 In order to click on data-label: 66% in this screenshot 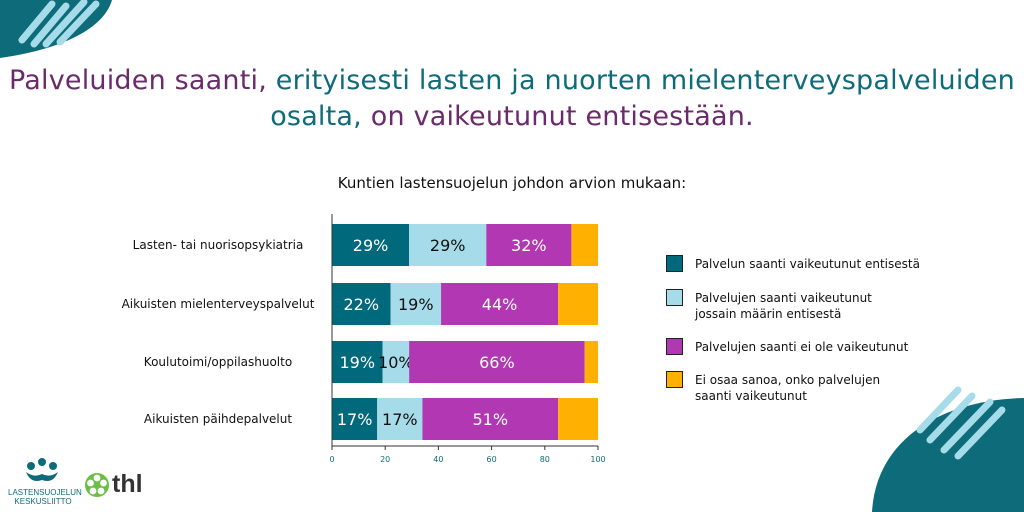, I will do `click(497, 362)`.